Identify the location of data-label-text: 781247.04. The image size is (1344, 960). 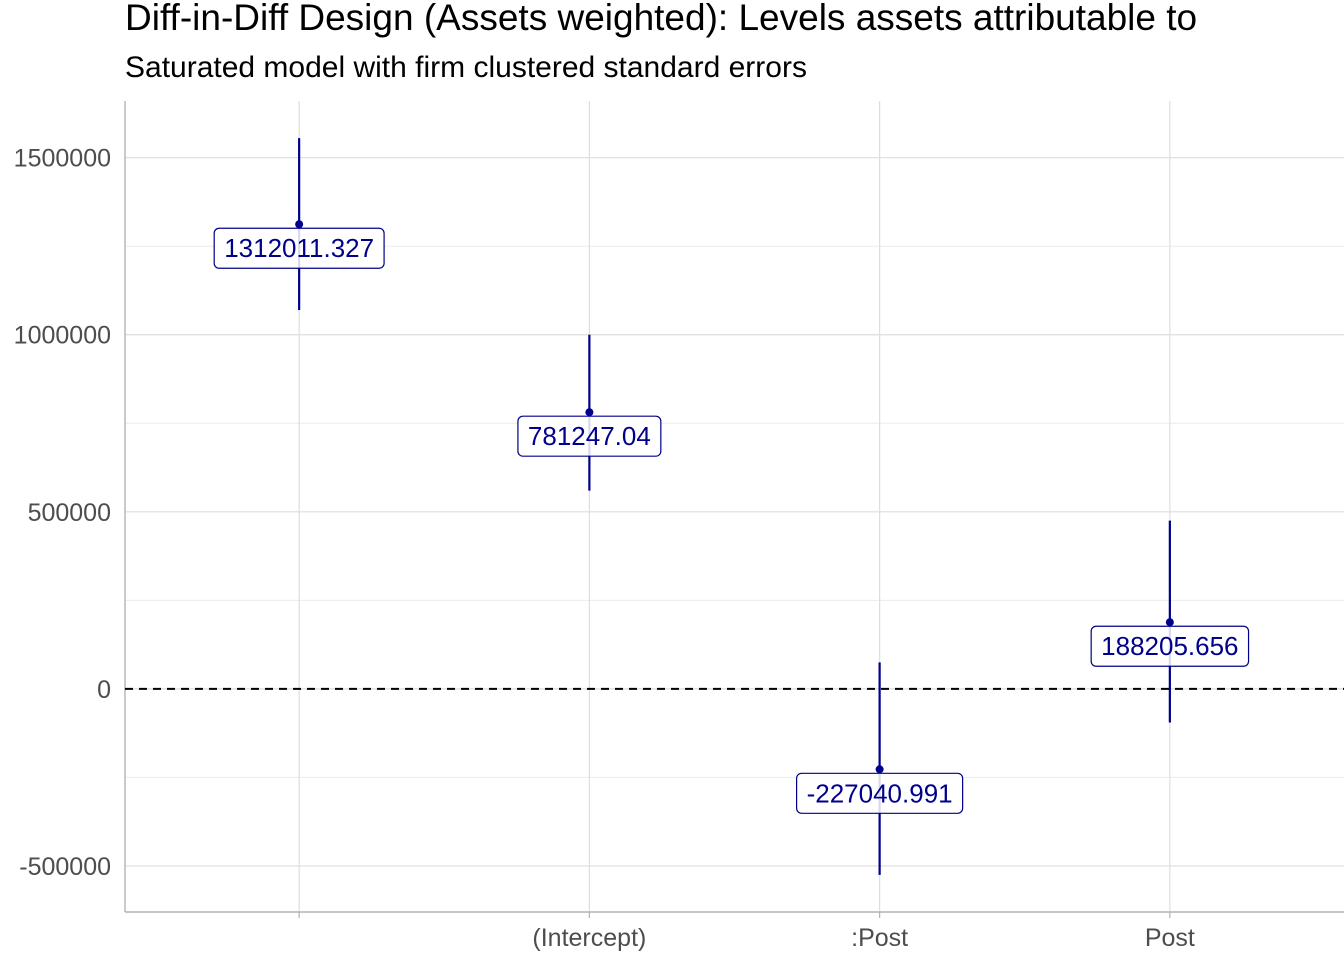
(589, 436).